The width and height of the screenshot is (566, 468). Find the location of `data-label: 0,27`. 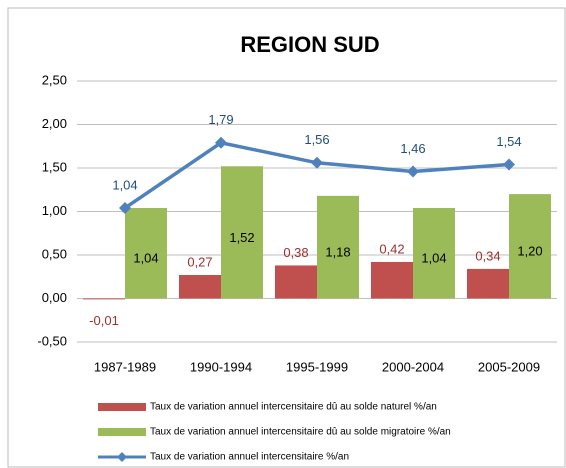

data-label: 0,27 is located at coordinates (199, 261).